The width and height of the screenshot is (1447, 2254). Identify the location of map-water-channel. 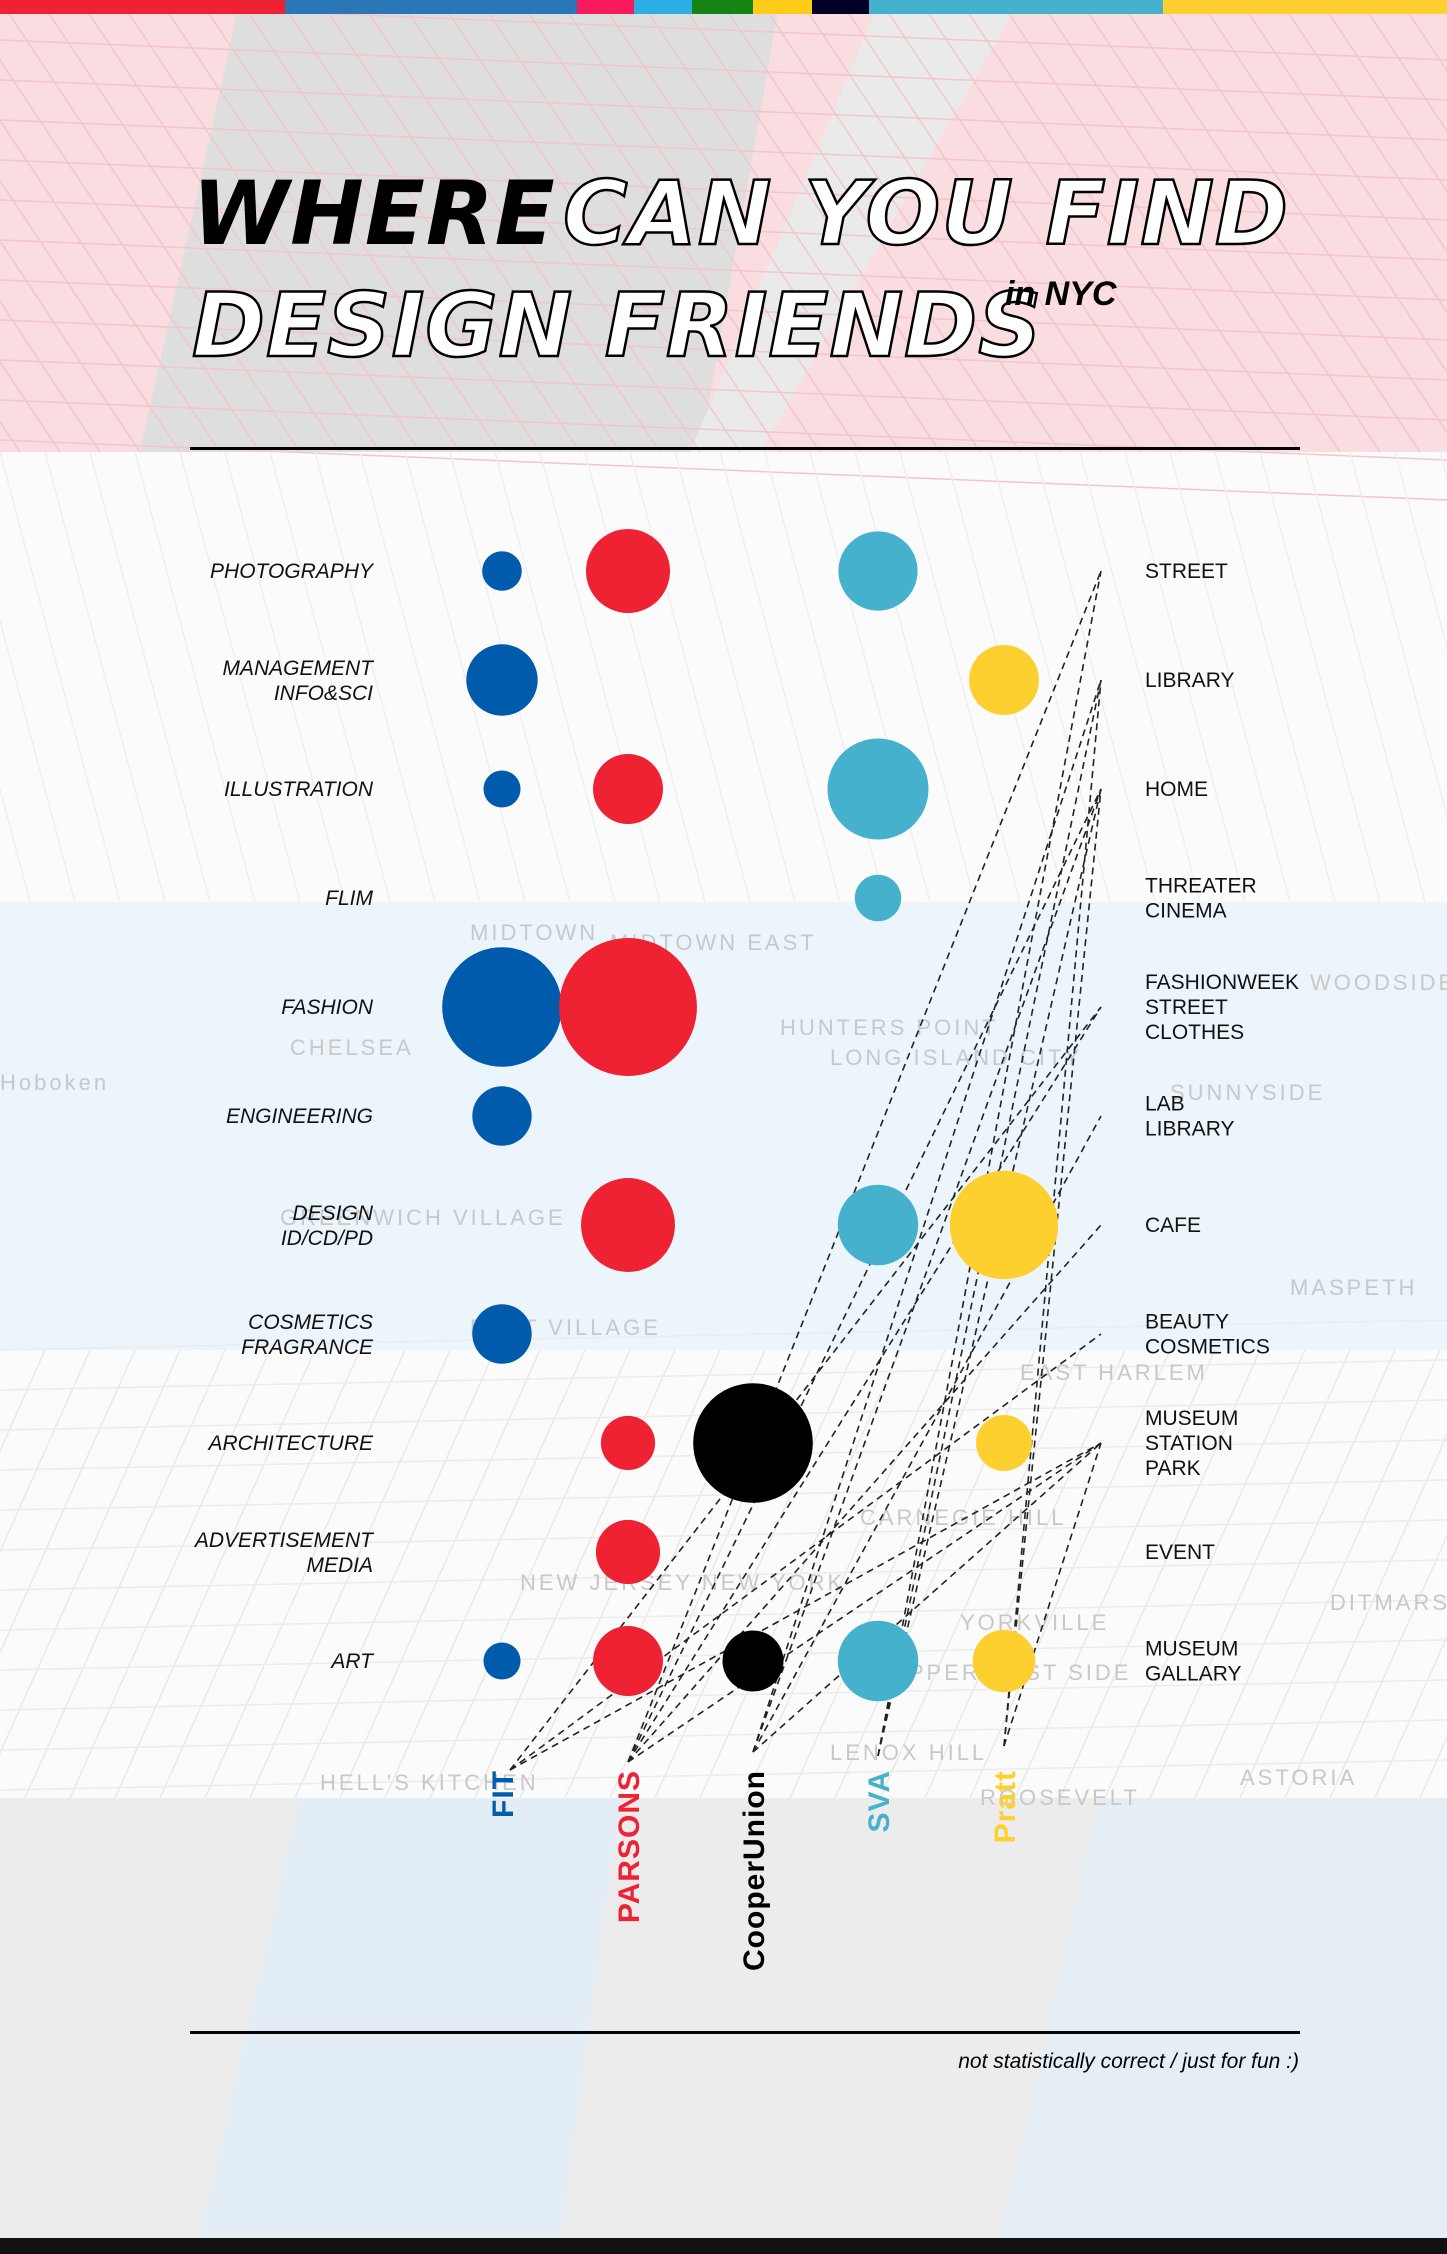
(855, 226).